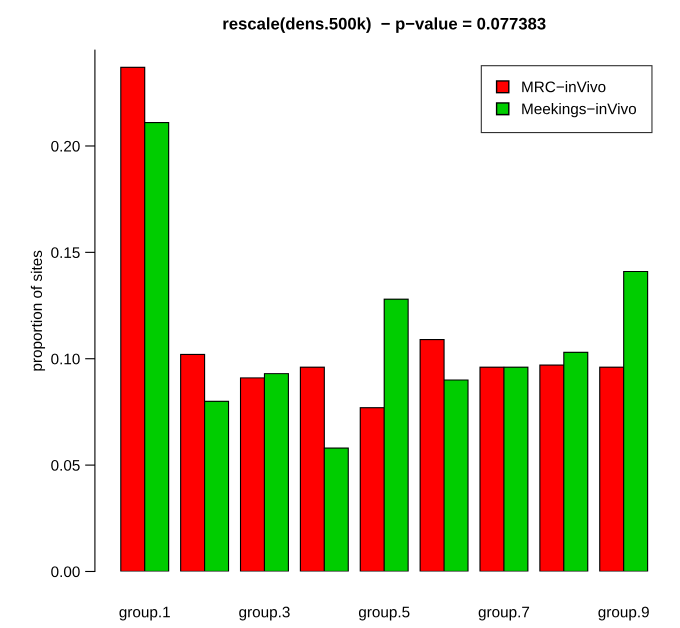  What do you see at coordinates (384, 25) in the screenshot?
I see `chart-title: rescale(dens.500k) − p−value = 0.077383` at bounding box center [384, 25].